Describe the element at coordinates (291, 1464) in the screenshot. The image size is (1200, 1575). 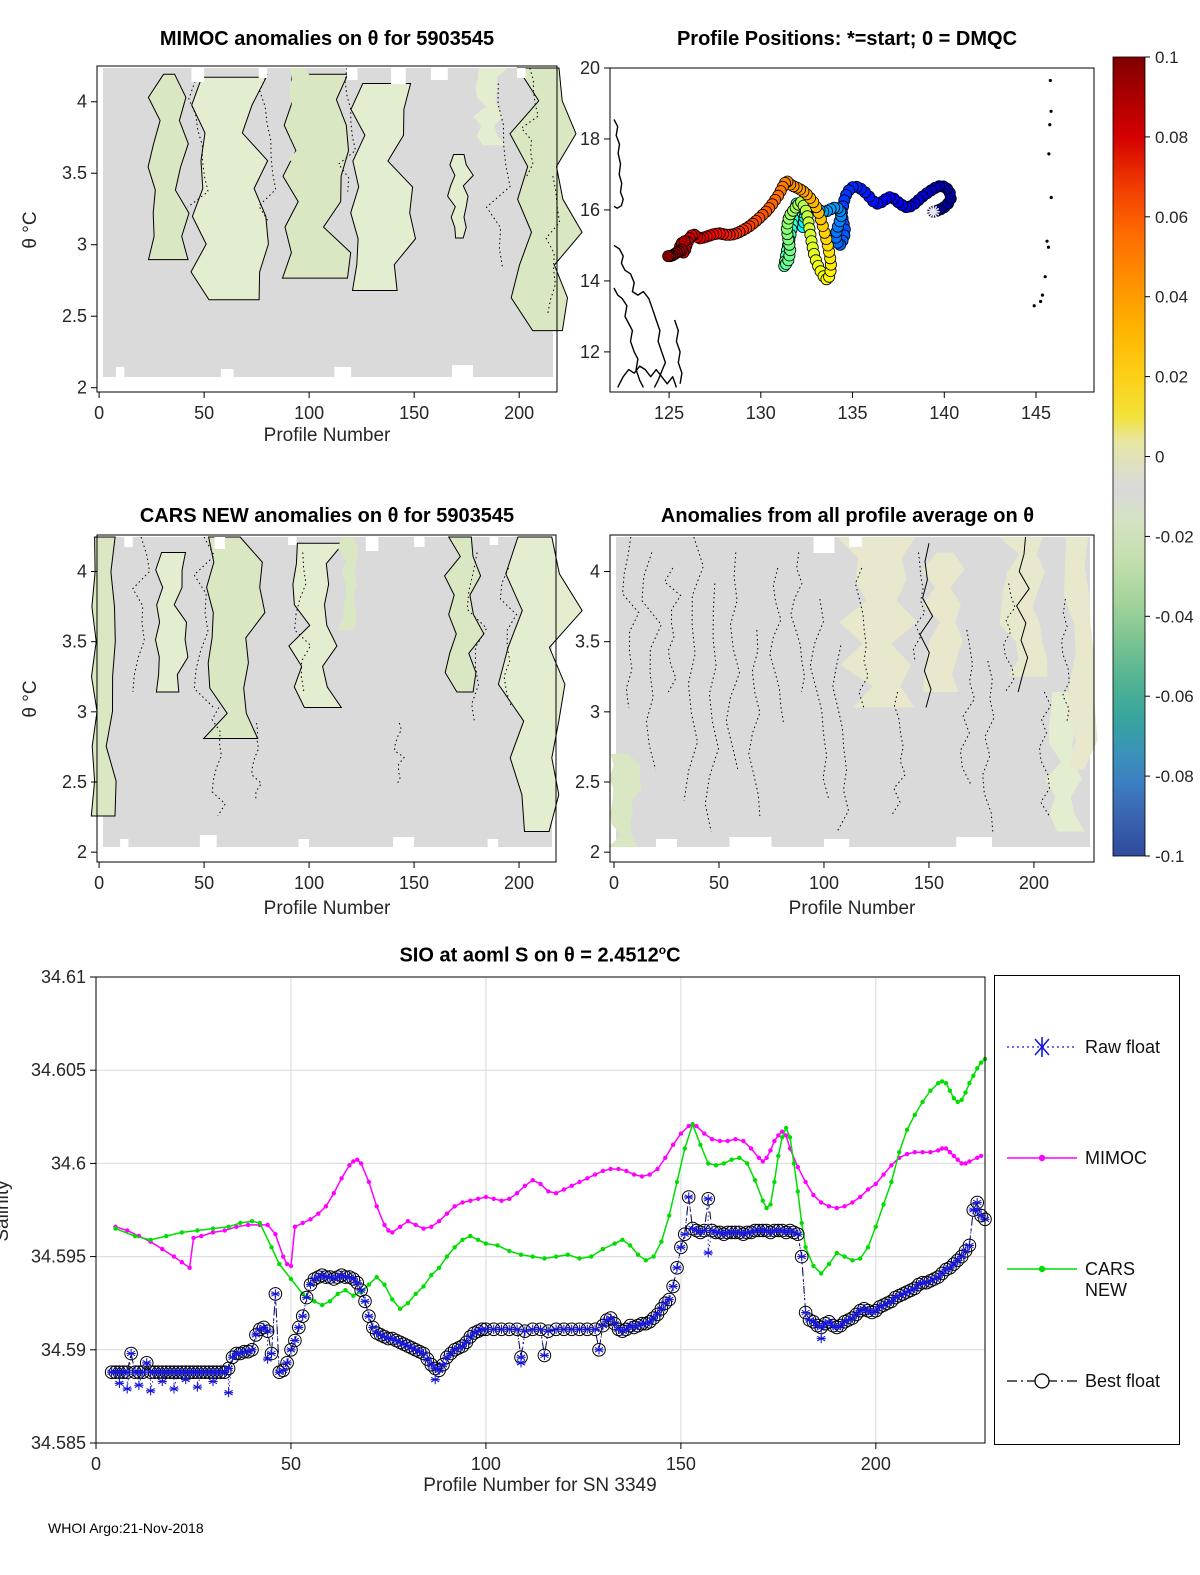
I see `x-tick-label: 50` at that location.